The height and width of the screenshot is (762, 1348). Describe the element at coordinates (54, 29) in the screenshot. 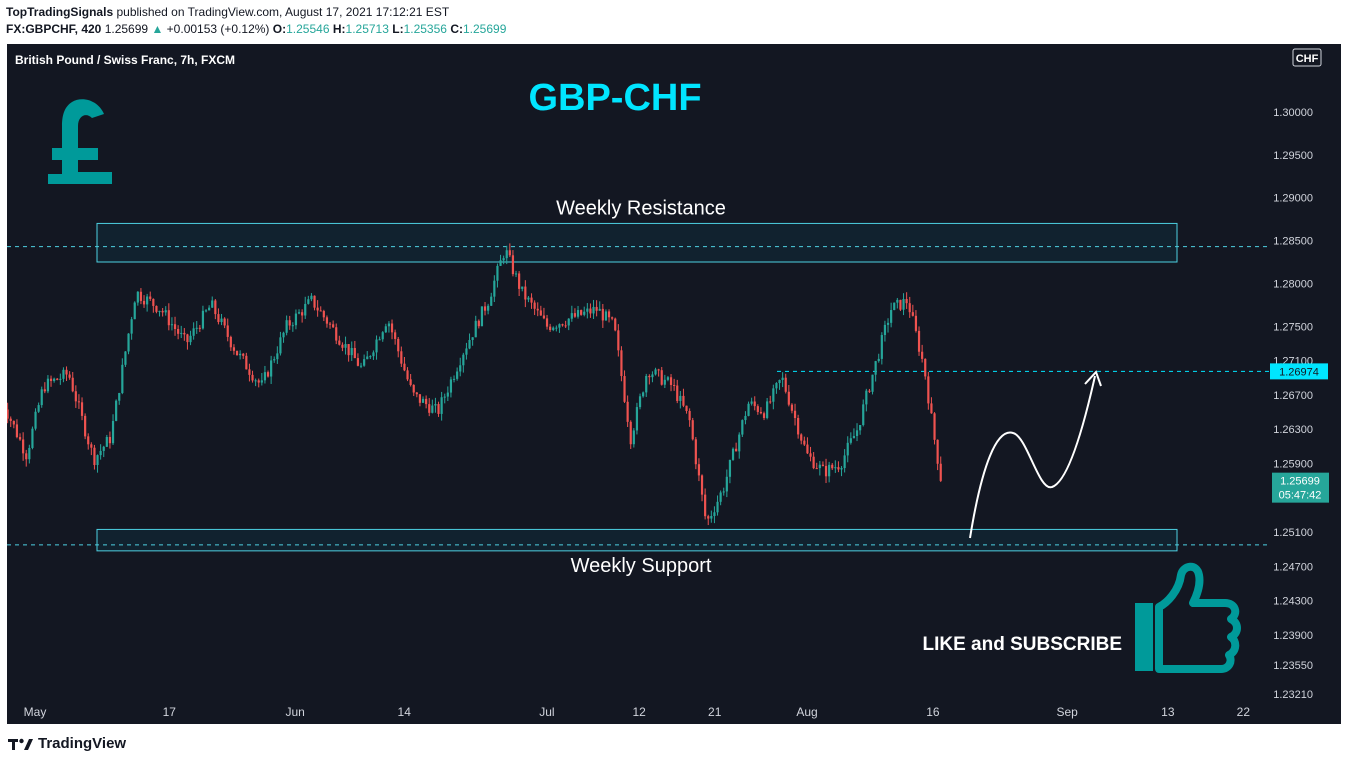

I see `symbol: FX:GBPCHF, 420` at that location.